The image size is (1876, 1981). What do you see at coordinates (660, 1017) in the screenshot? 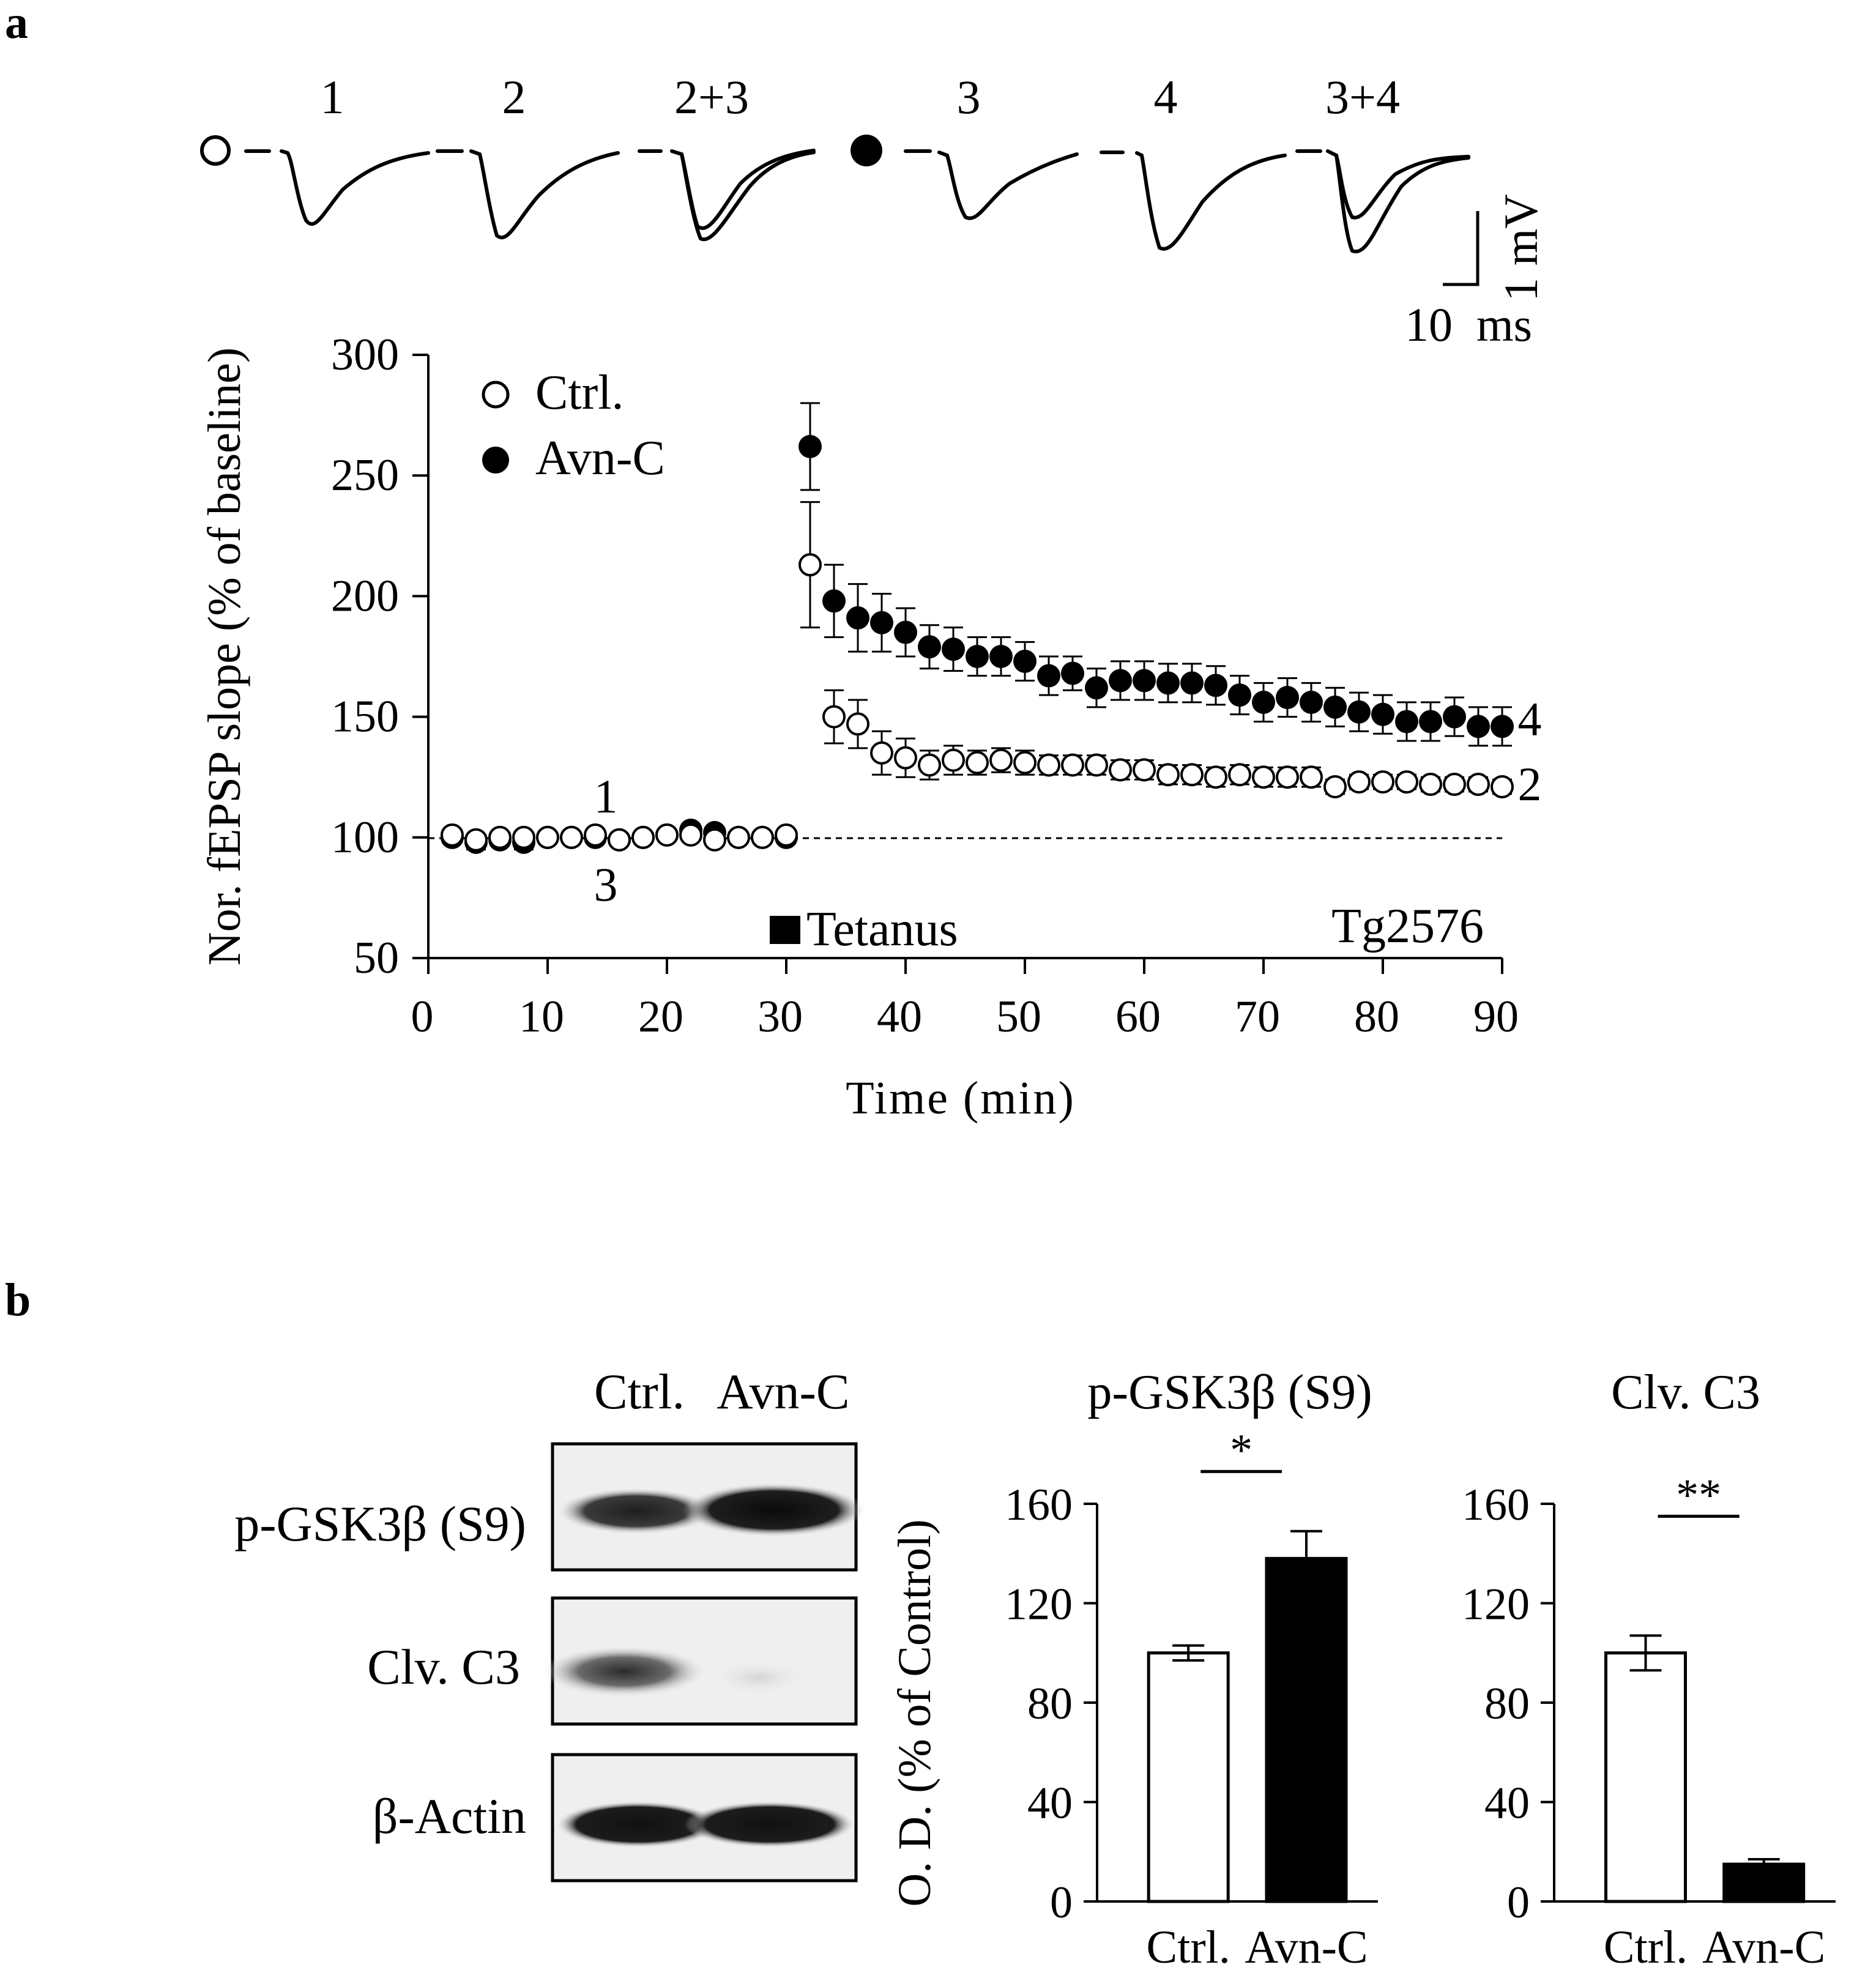
I see `ltp-x-tick-label: 20` at bounding box center [660, 1017].